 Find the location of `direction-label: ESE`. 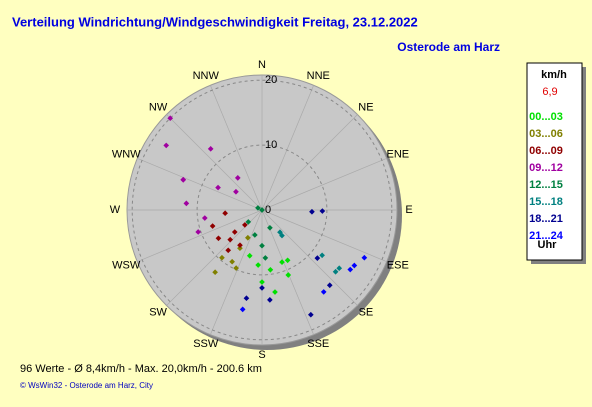

direction-label: ESE is located at coordinates (398, 265).